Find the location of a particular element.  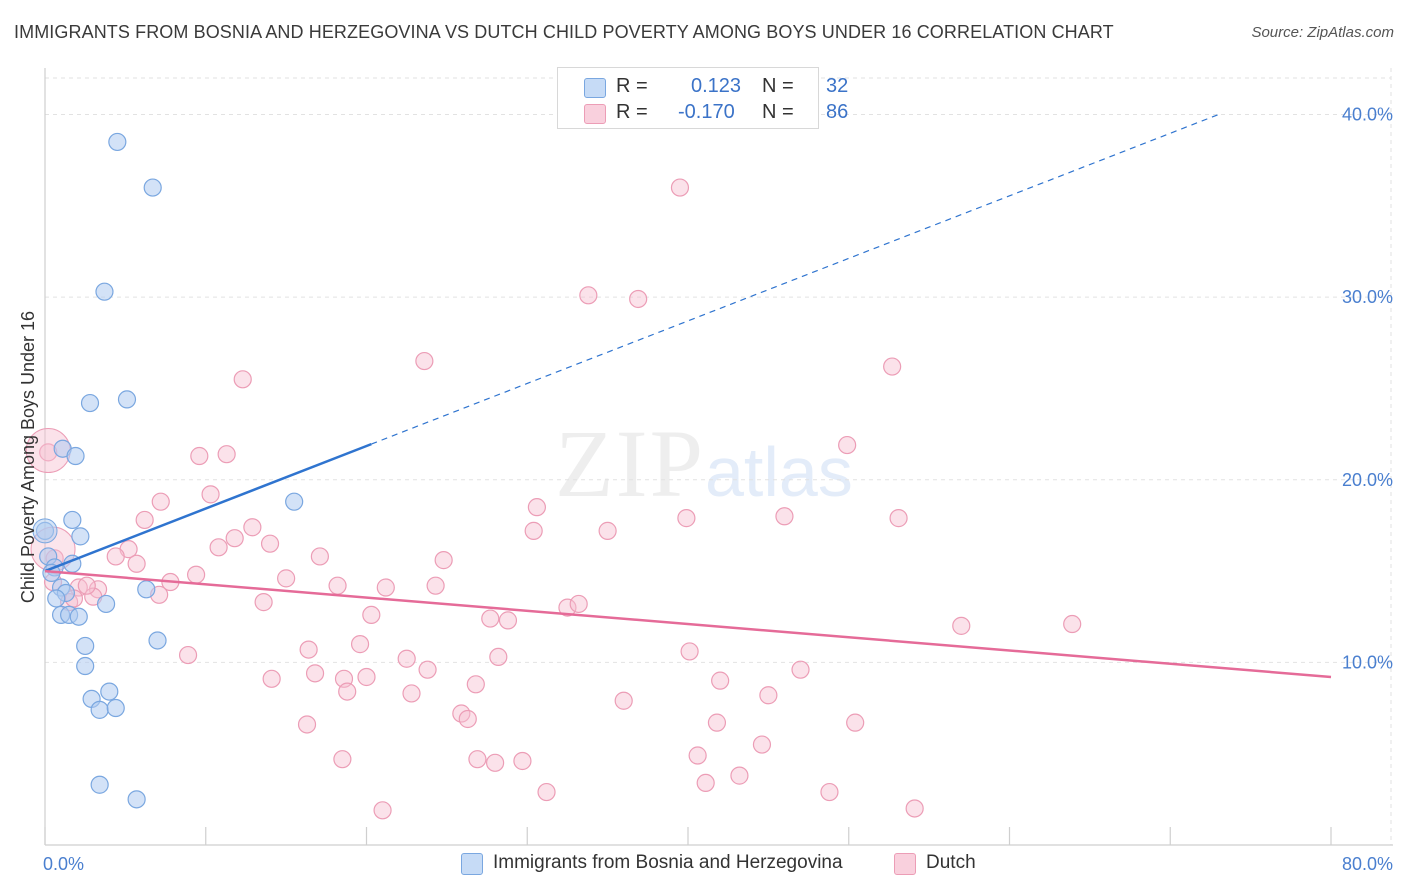

x-tick-label: 0.0% is located at coordinates (63, 864).